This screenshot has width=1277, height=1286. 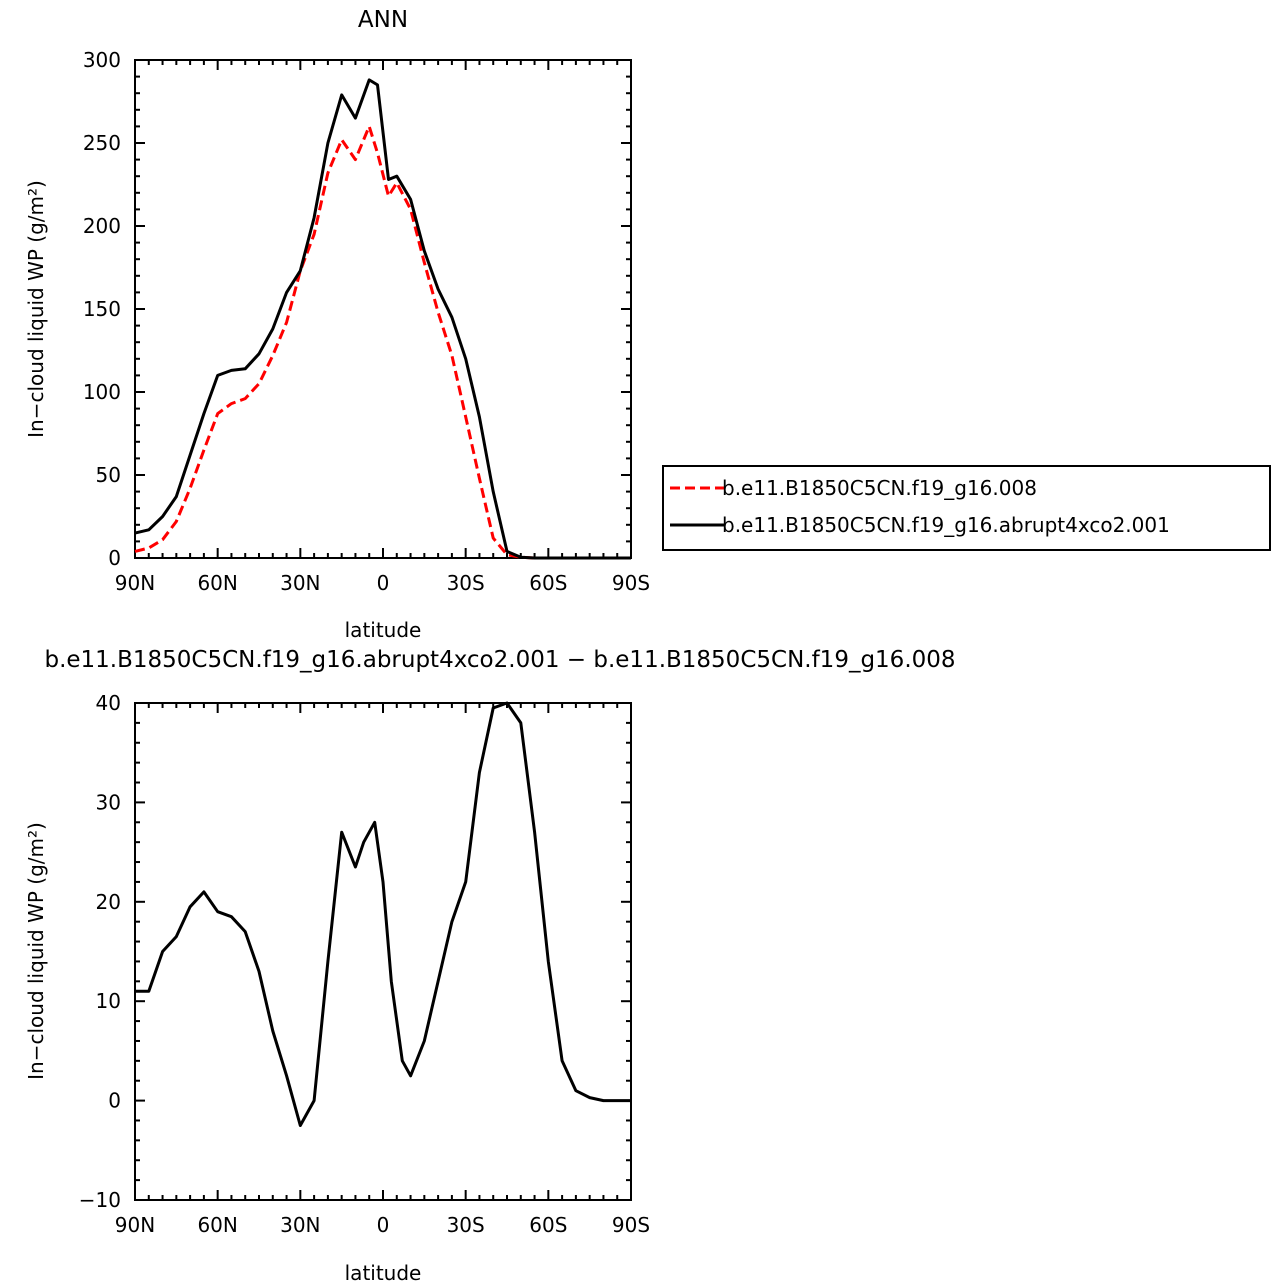 What do you see at coordinates (383, 1225) in the screenshot?
I see `bottom-x-tick-label: 0` at bounding box center [383, 1225].